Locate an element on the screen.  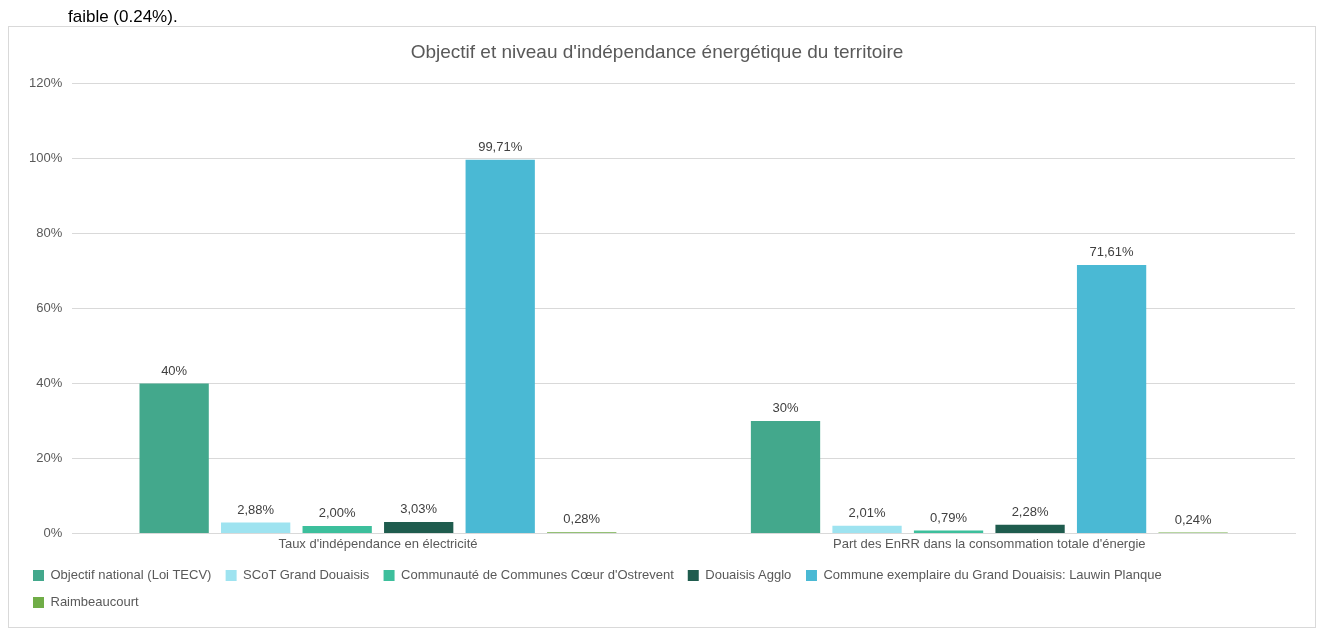
legend-label: Douaisis Agglo is located at coordinates (748, 575).